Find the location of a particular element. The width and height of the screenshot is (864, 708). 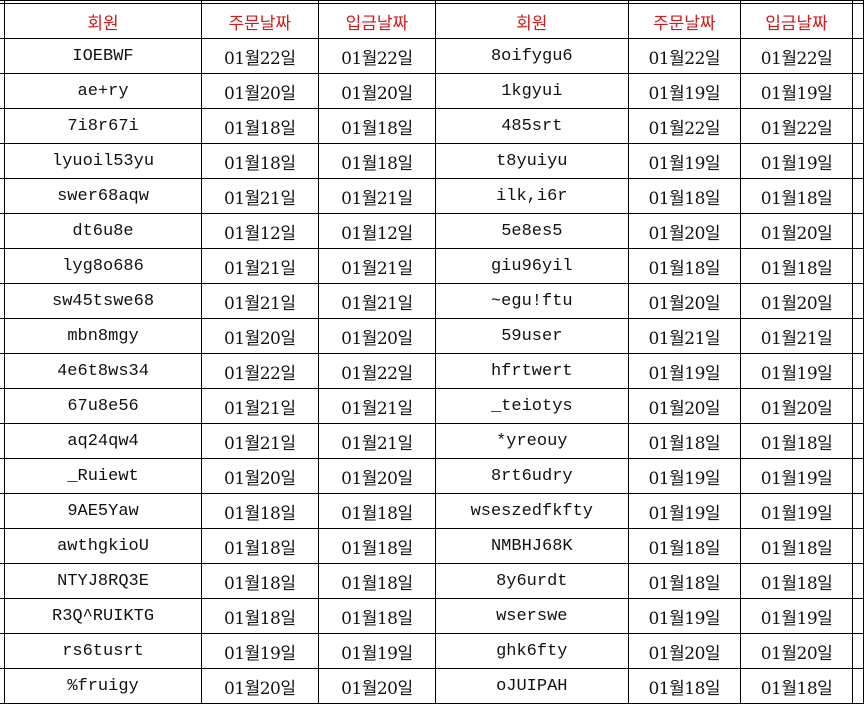

member-cell-2: hfrtwert is located at coordinates (531, 371).